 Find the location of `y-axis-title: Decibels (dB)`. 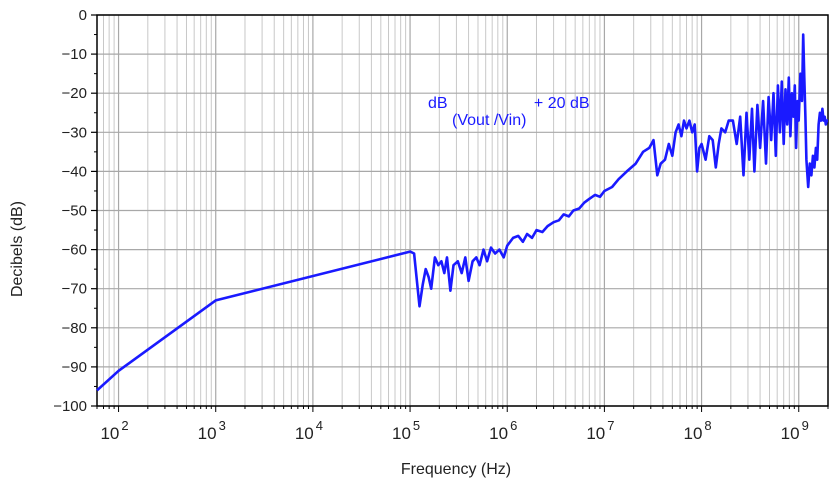

y-axis-title: Decibels (dB) is located at coordinates (17, 249).